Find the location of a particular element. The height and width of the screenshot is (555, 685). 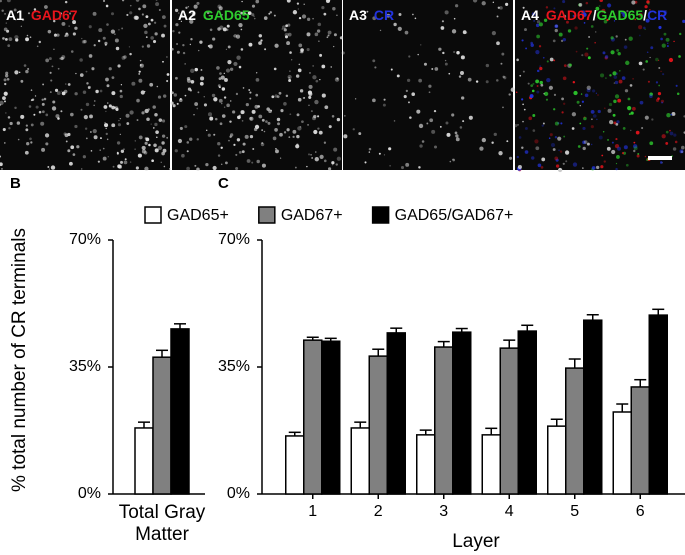

legend-label: GAD67+ is located at coordinates (312, 215).